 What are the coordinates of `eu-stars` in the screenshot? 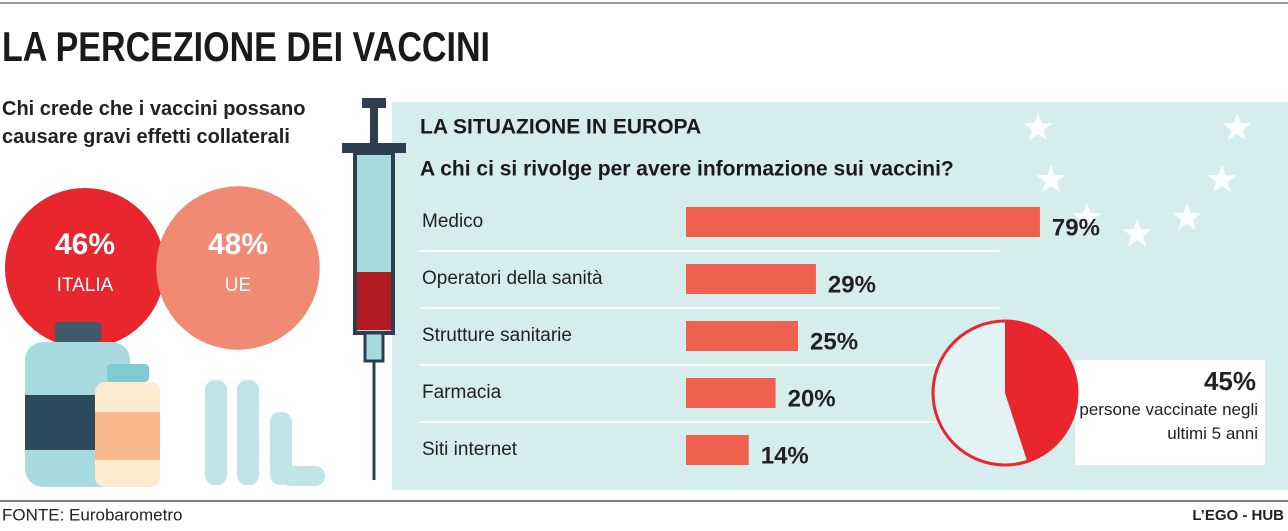 It's located at (1137, 129).